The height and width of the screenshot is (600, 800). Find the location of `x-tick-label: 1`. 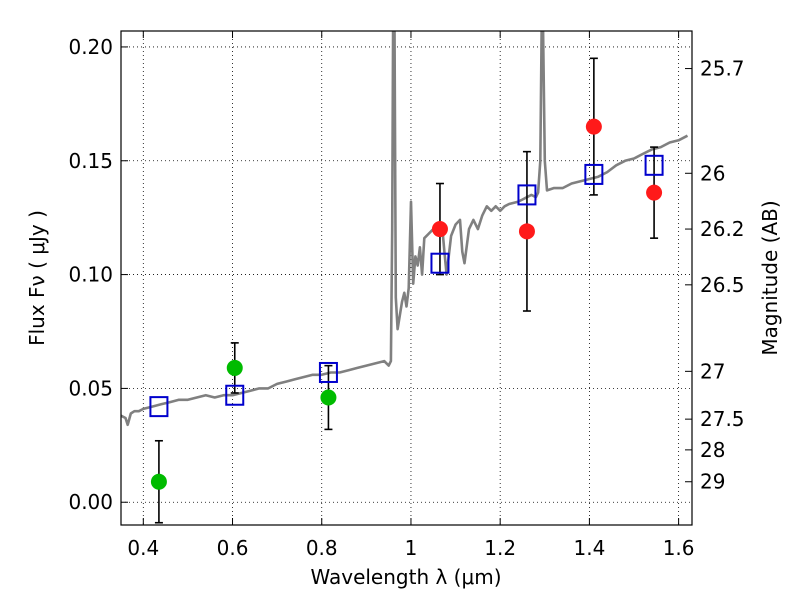

x-tick-label: 1 is located at coordinates (411, 548).